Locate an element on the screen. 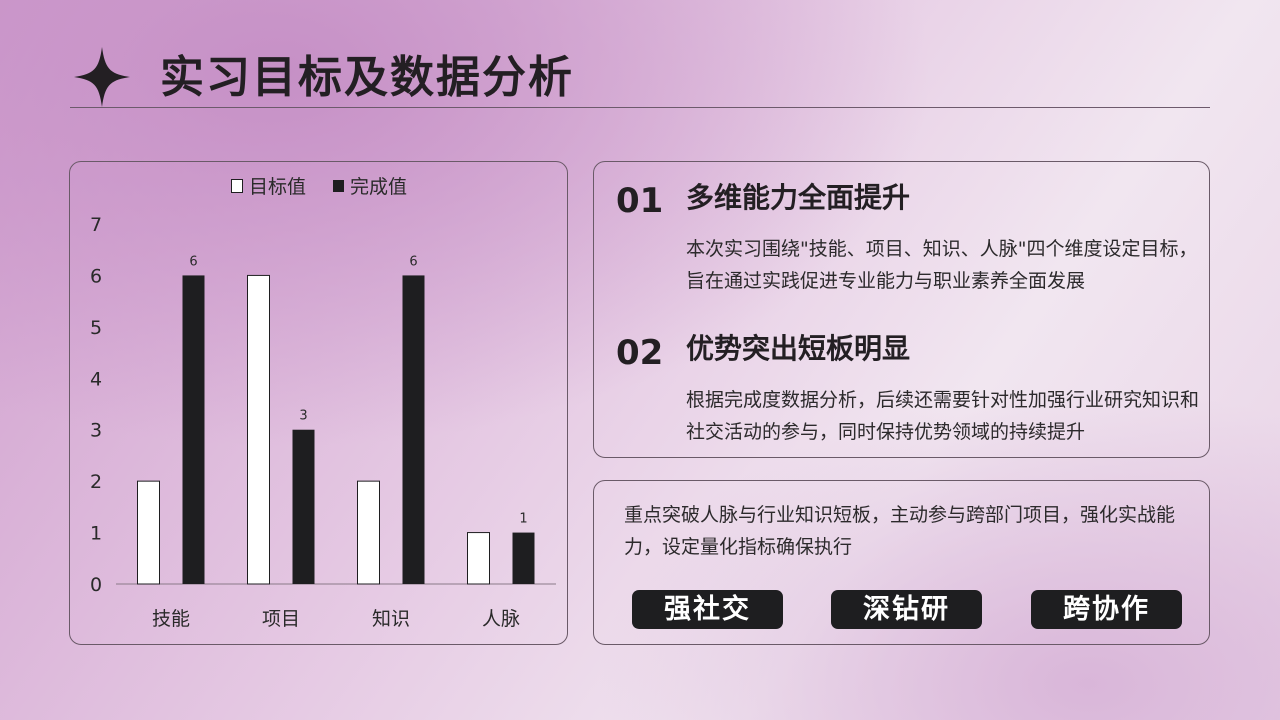  y-tick-label: 6 is located at coordinates (96, 276).